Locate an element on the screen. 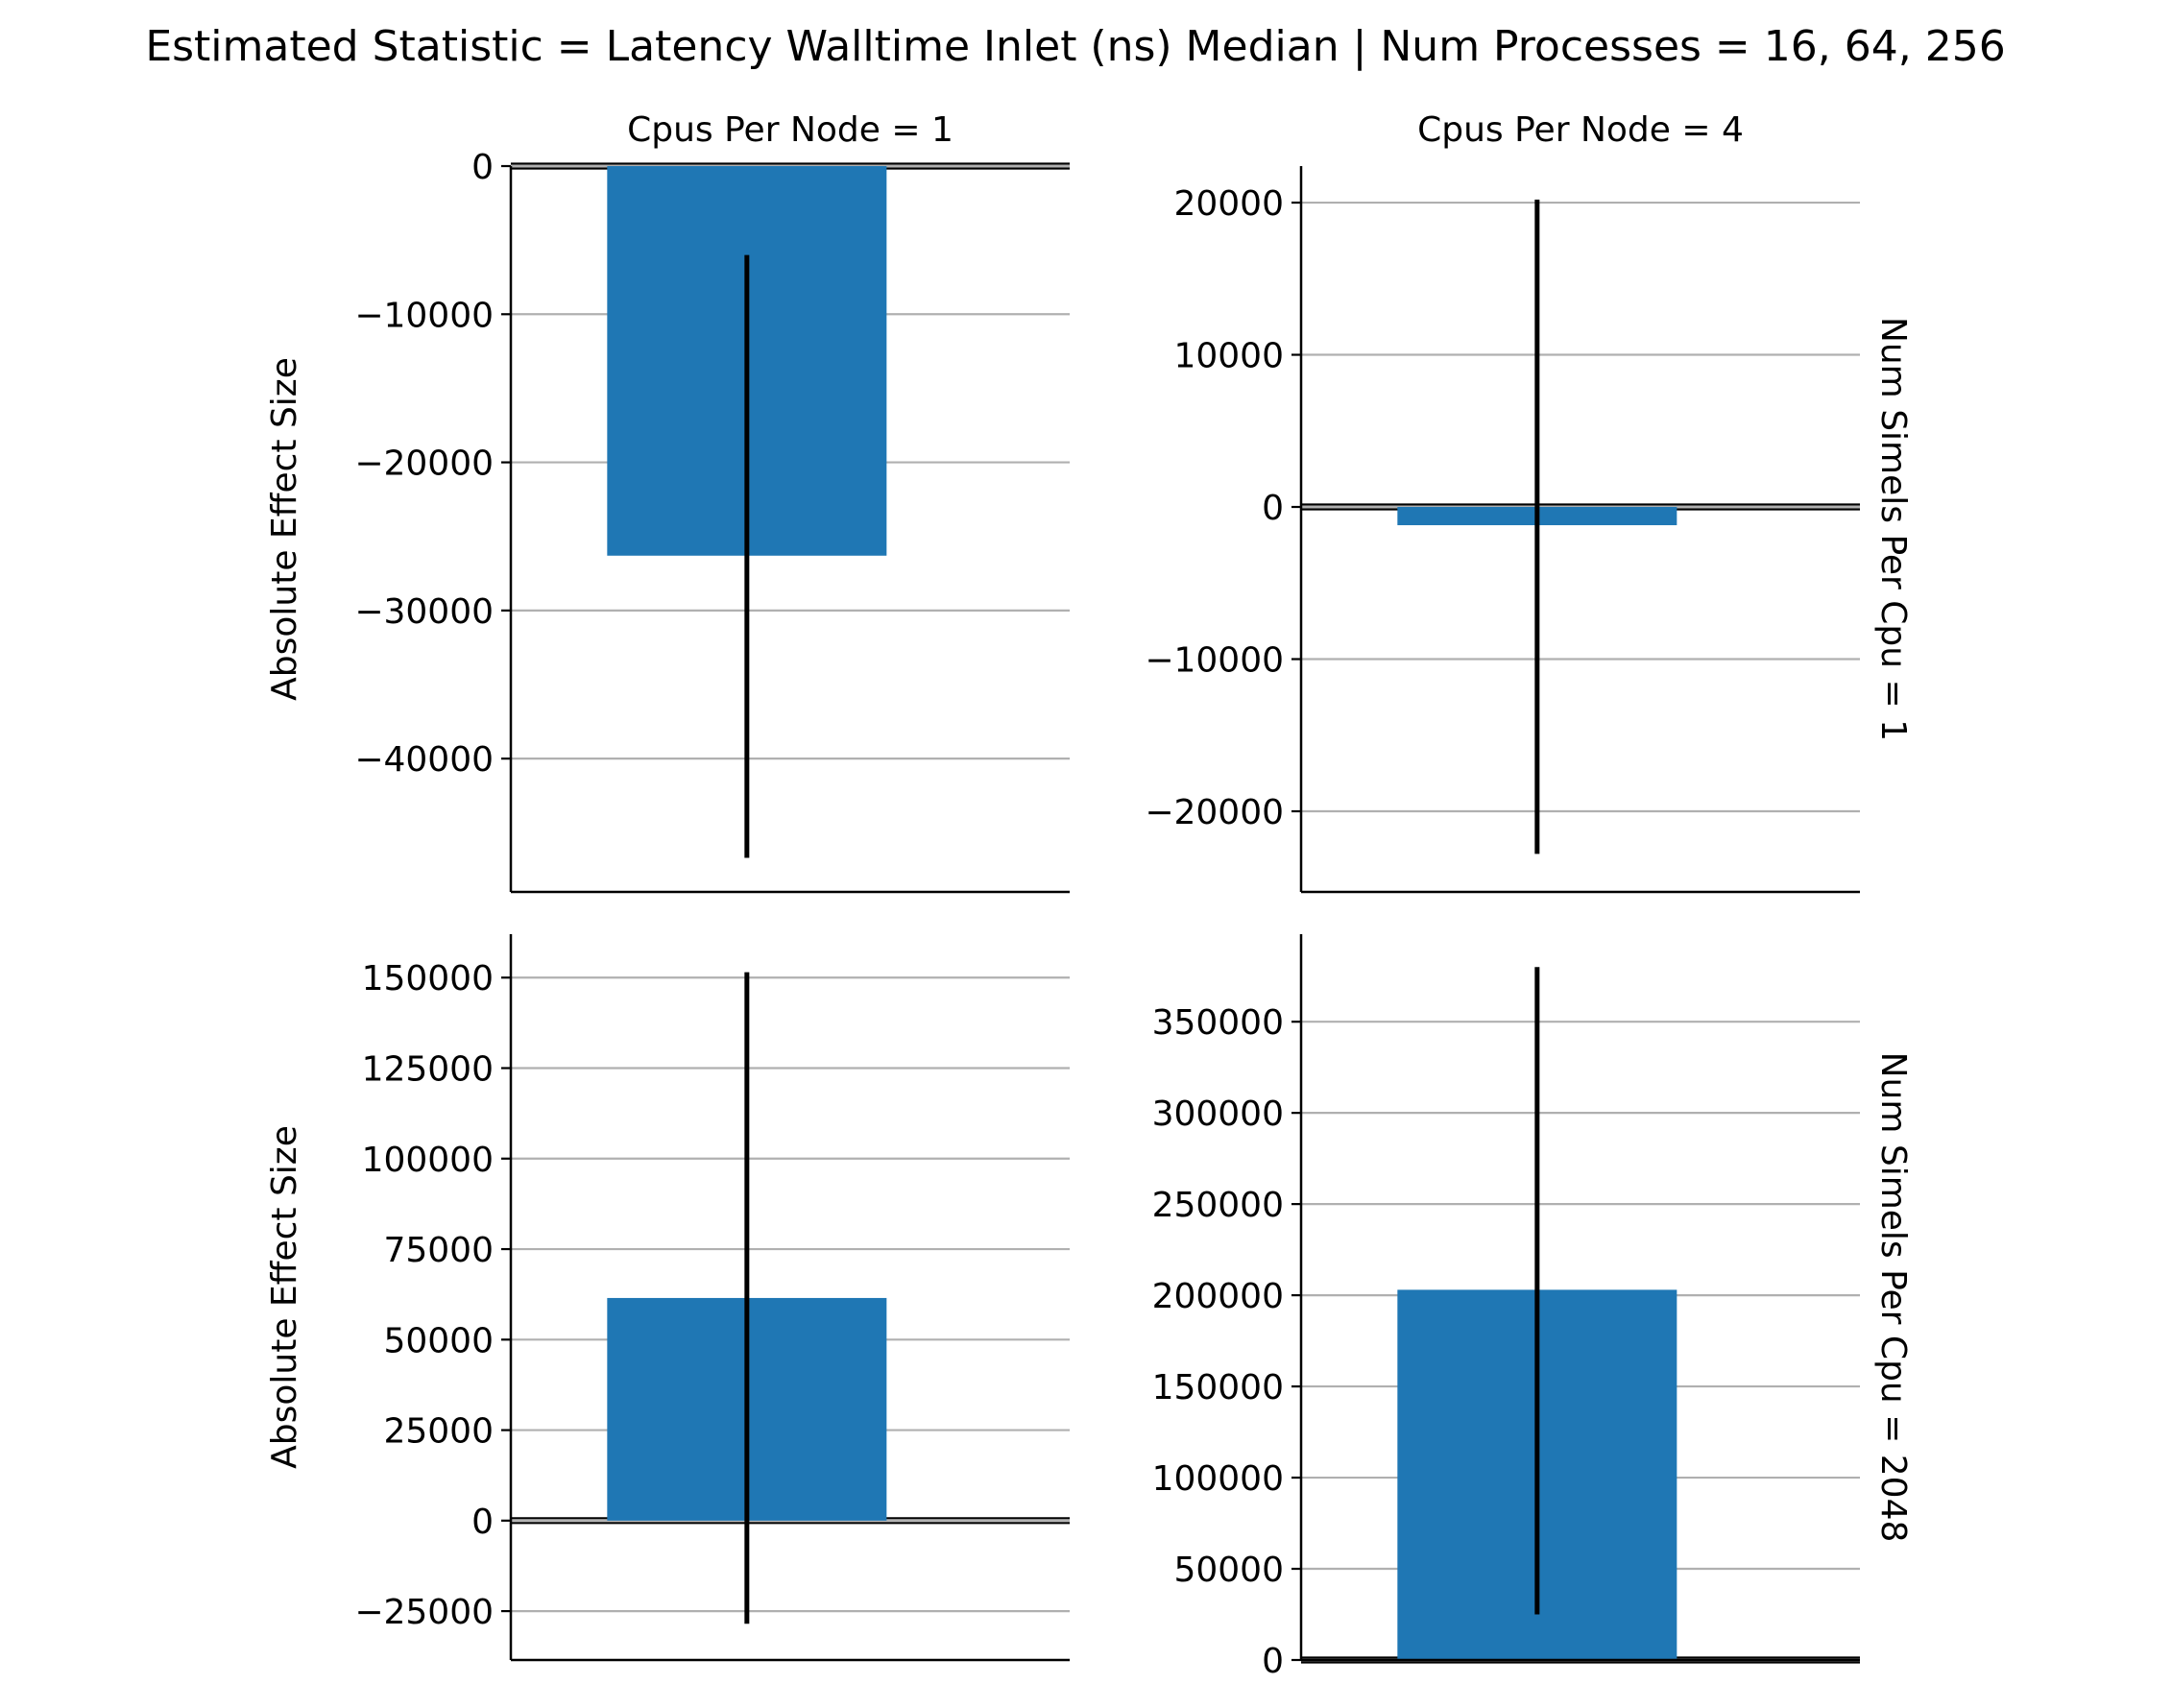 The width and height of the screenshot is (2172, 1708). y-tick-label: 125000 is located at coordinates (428, 1070).